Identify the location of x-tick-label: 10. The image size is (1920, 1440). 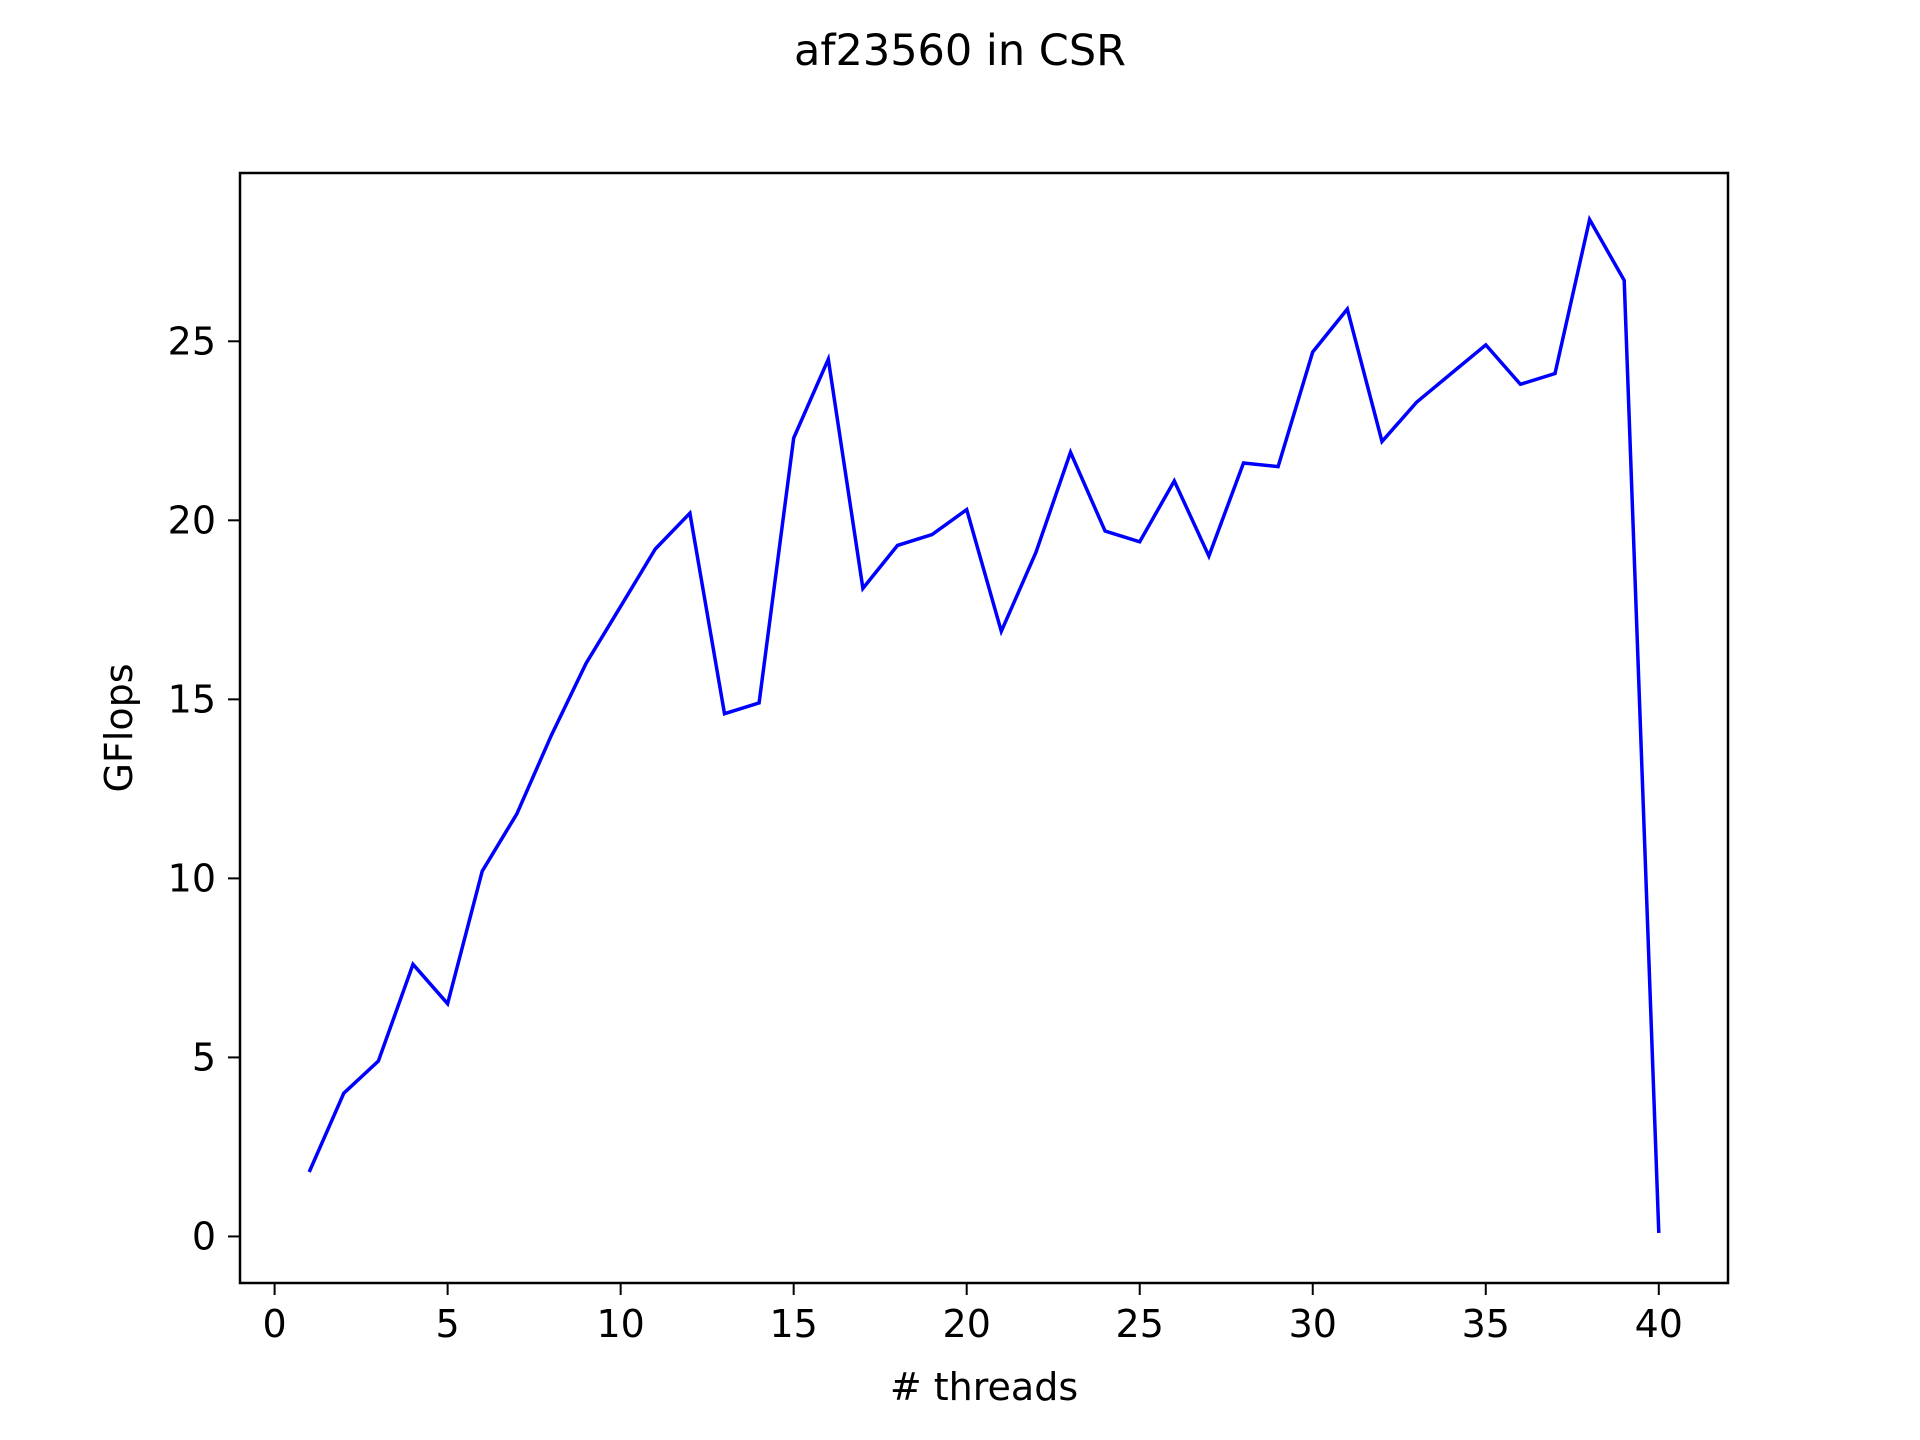
(620, 1324).